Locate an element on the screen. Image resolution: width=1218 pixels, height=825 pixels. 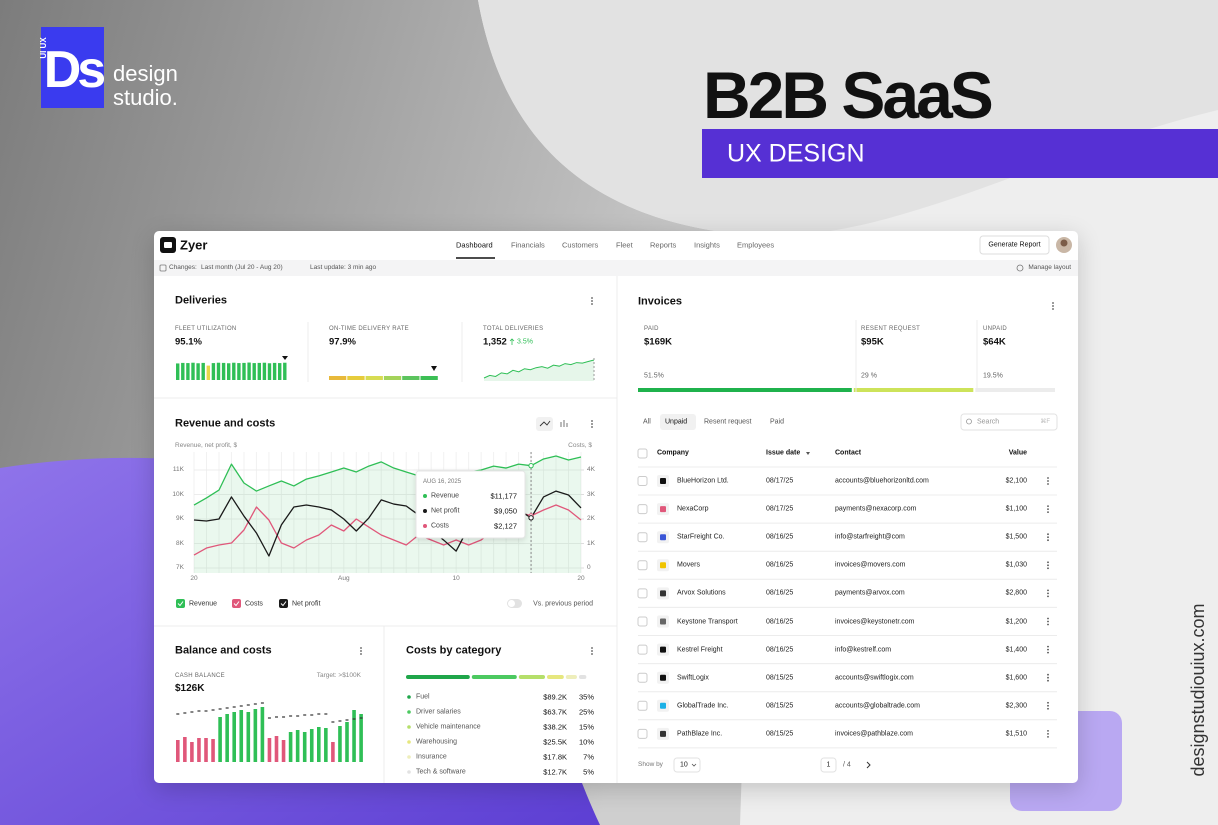
legend-label: Net profit is located at coordinates (306, 604).